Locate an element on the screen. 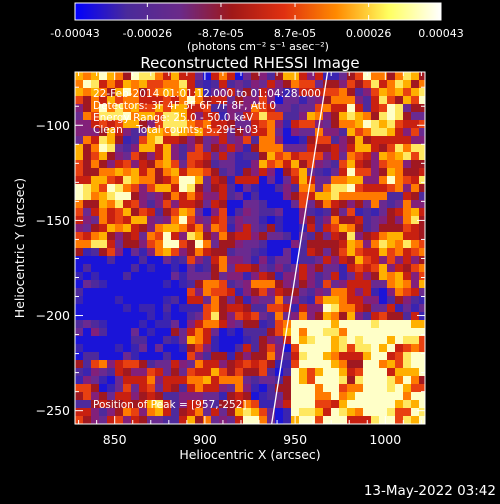 This screenshot has width=500, height=504. x-axis-label: Heliocentric X (arcsec) is located at coordinates (249, 454).